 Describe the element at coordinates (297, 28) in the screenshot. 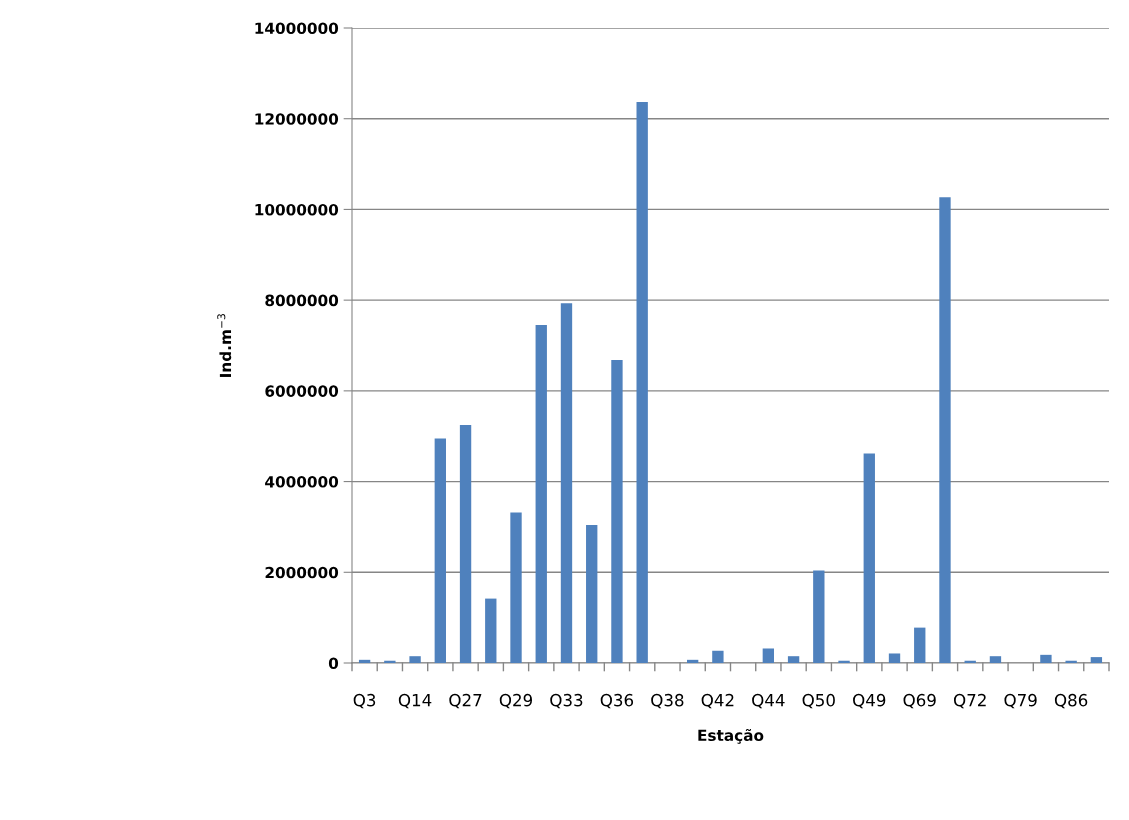

I see `y-tick-label: 14000000` at that location.